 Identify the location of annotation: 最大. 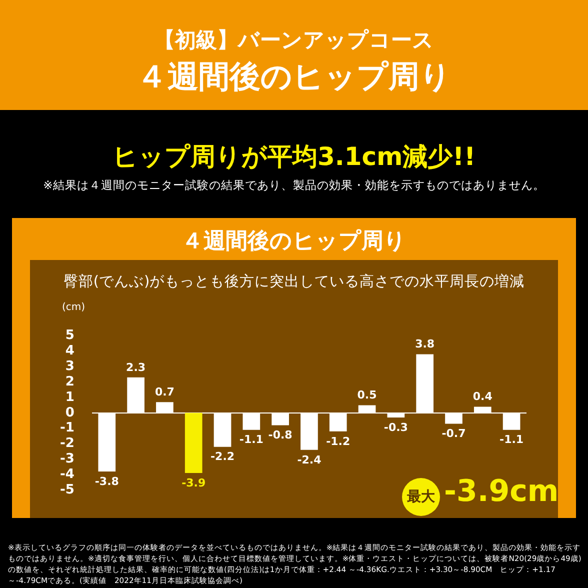
(421, 497).